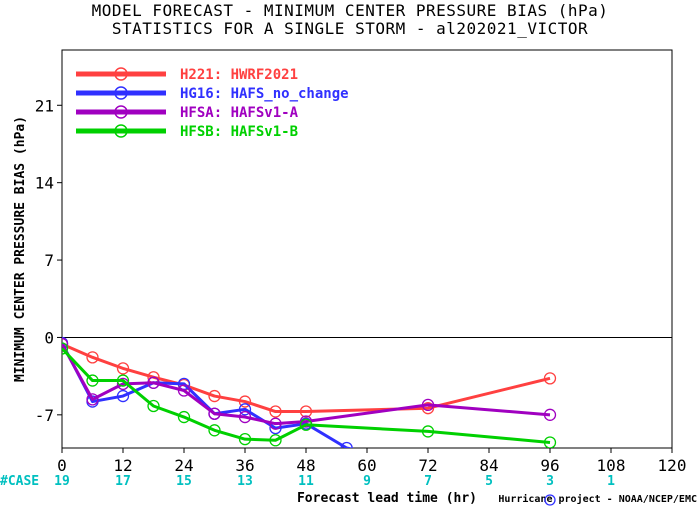 The width and height of the screenshot is (700, 509). Describe the element at coordinates (367, 481) in the screenshot. I see `case-count: 9` at that location.